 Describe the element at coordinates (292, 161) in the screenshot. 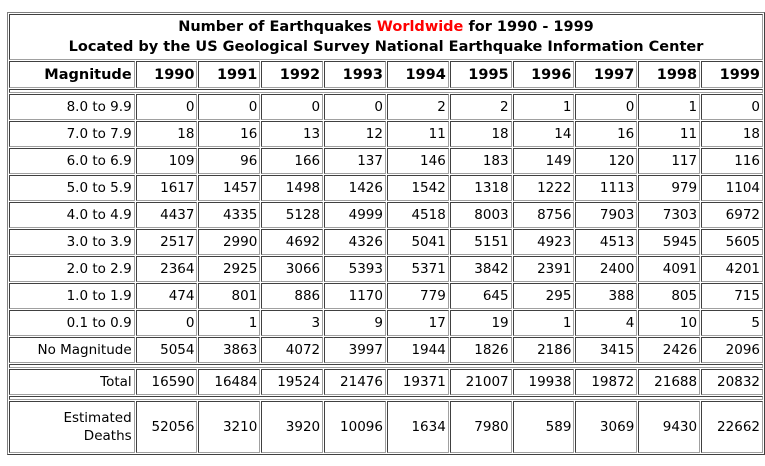

I see `count-cell: 166` at that location.